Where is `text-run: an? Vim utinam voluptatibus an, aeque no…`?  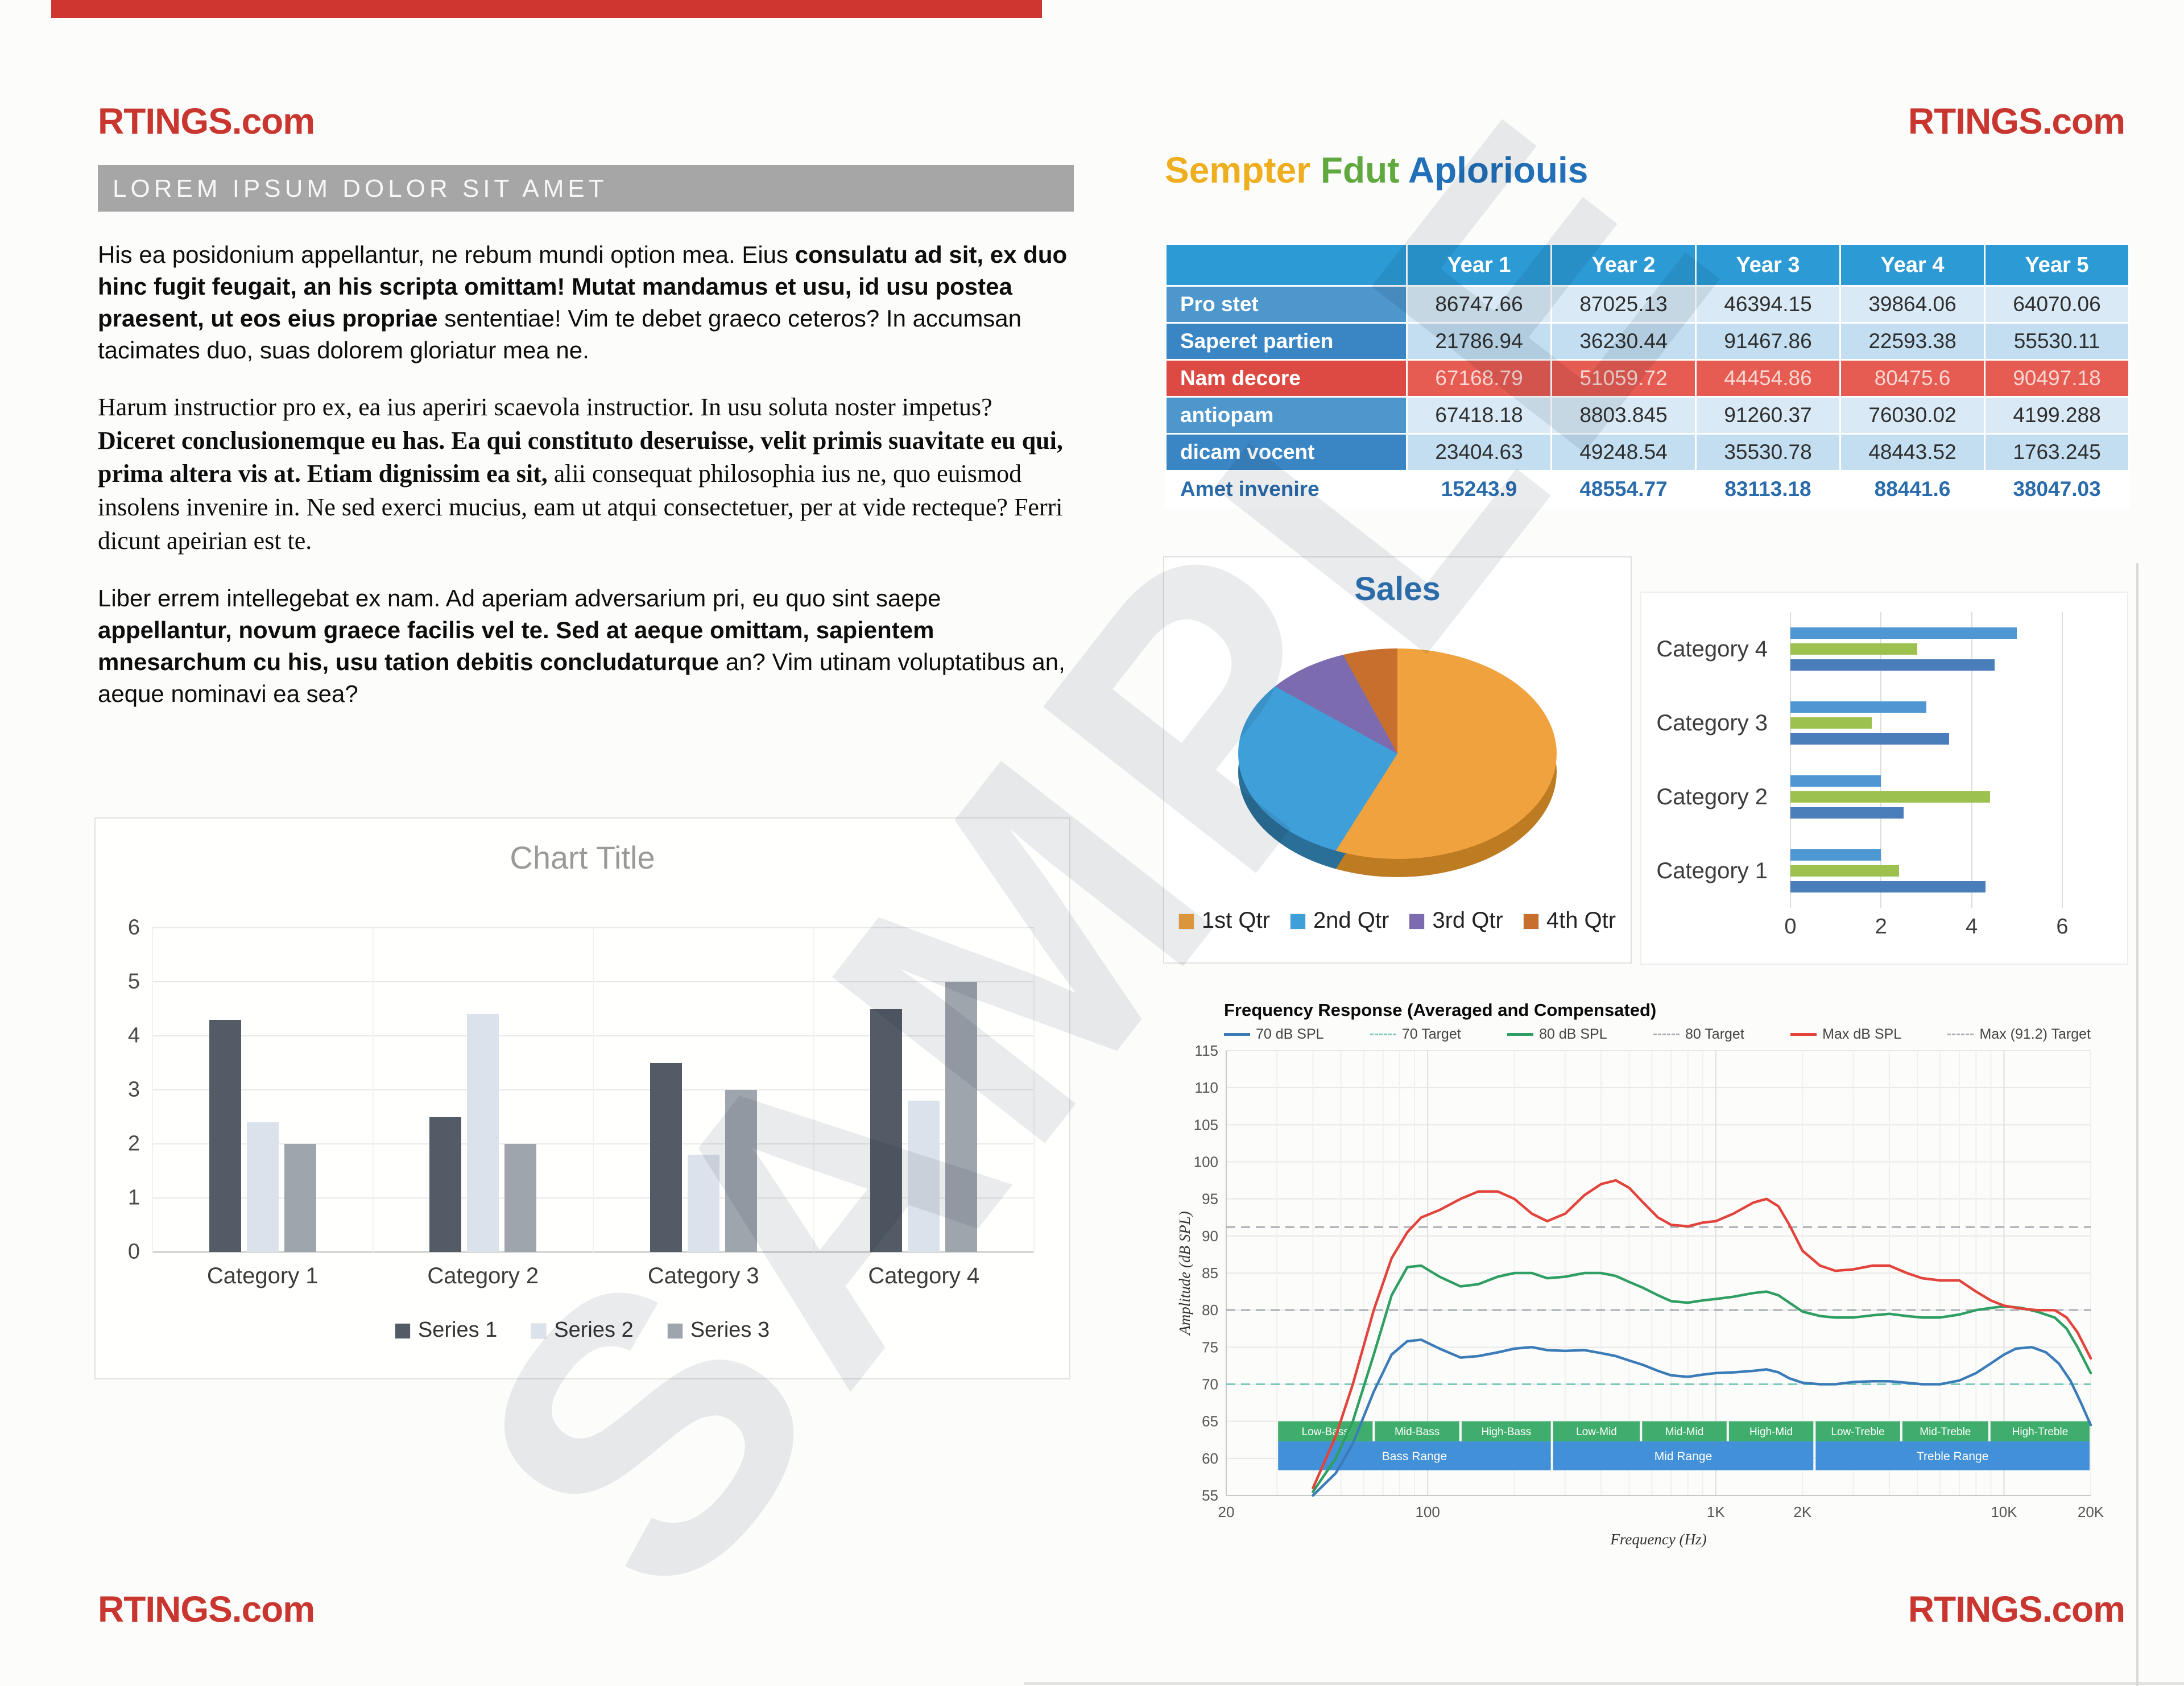
text-run: an? Vim utinam voluptatibus an, aeque no… is located at coordinates (581, 677).